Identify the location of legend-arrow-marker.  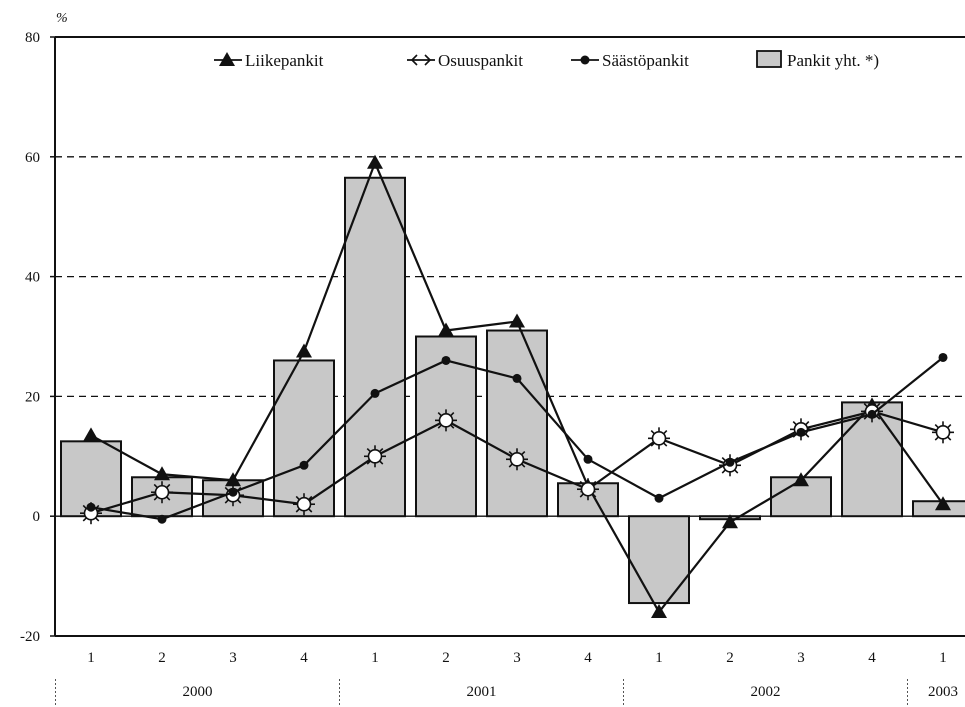
(421, 60).